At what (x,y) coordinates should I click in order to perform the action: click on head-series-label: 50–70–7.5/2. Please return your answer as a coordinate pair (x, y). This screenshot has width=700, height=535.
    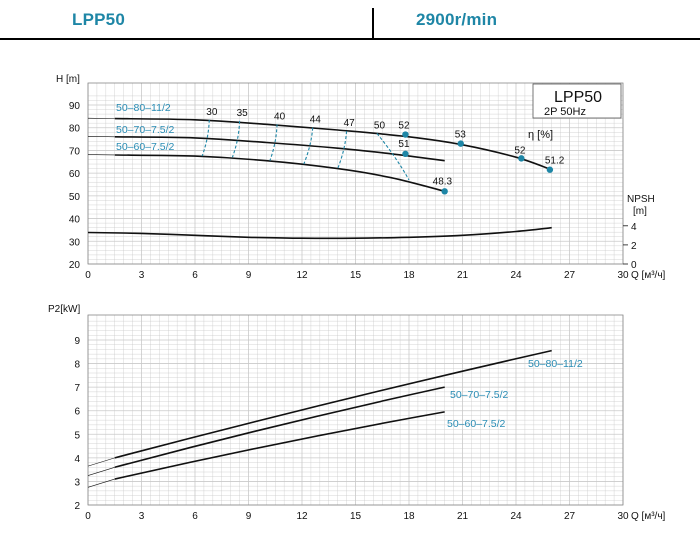
    Looking at the image, I should click on (145, 130).